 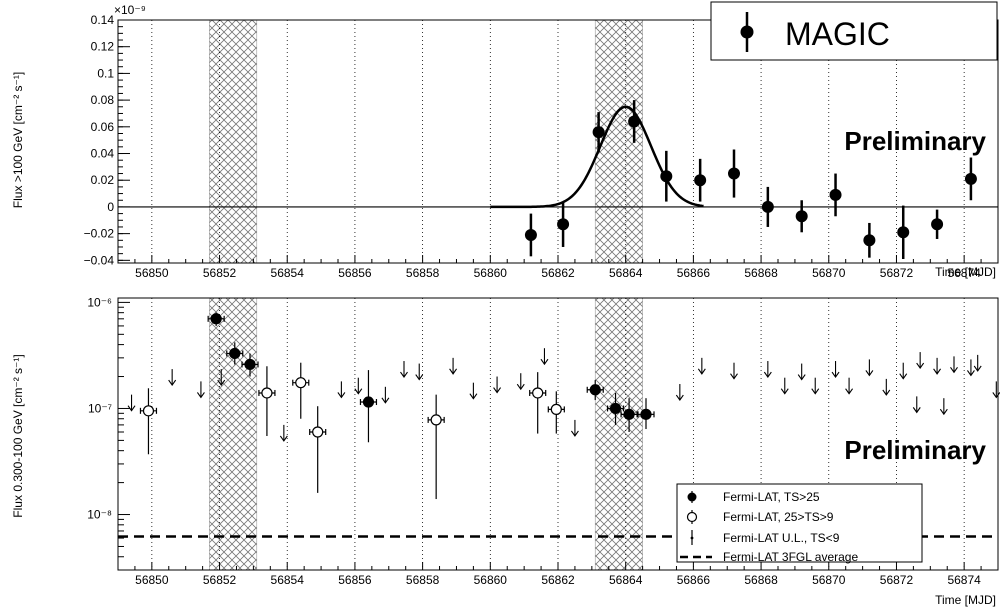 I want to click on x-tick-label: 56852, so click(x=220, y=273).